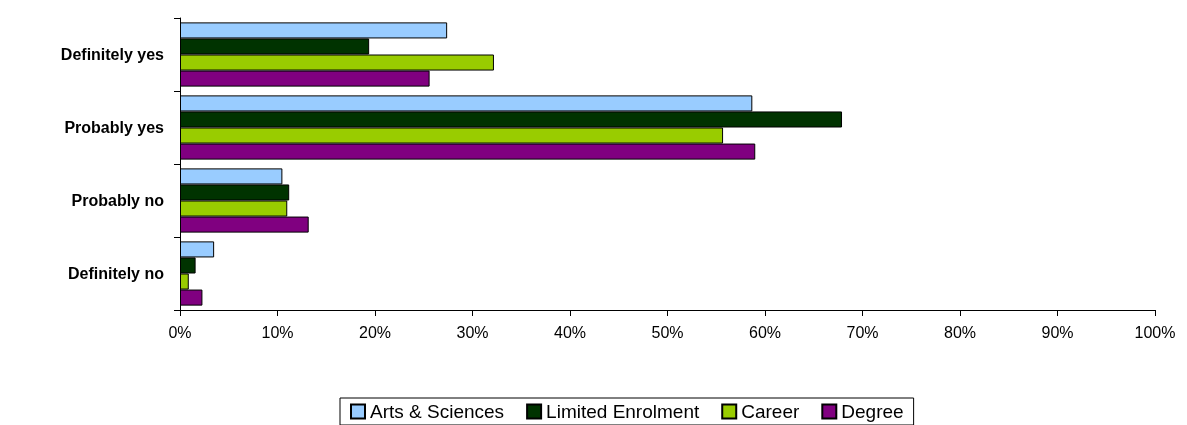 The image size is (1187, 425). I want to click on x-tick-label: 30%, so click(472, 332).